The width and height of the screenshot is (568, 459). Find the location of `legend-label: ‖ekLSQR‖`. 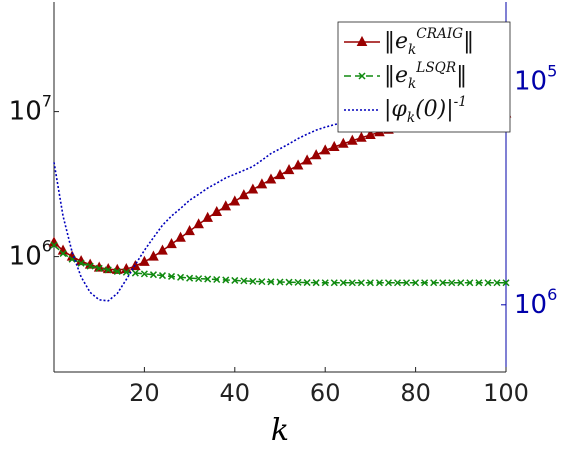

legend-label: ‖ekLSQR‖ is located at coordinates (425, 76).